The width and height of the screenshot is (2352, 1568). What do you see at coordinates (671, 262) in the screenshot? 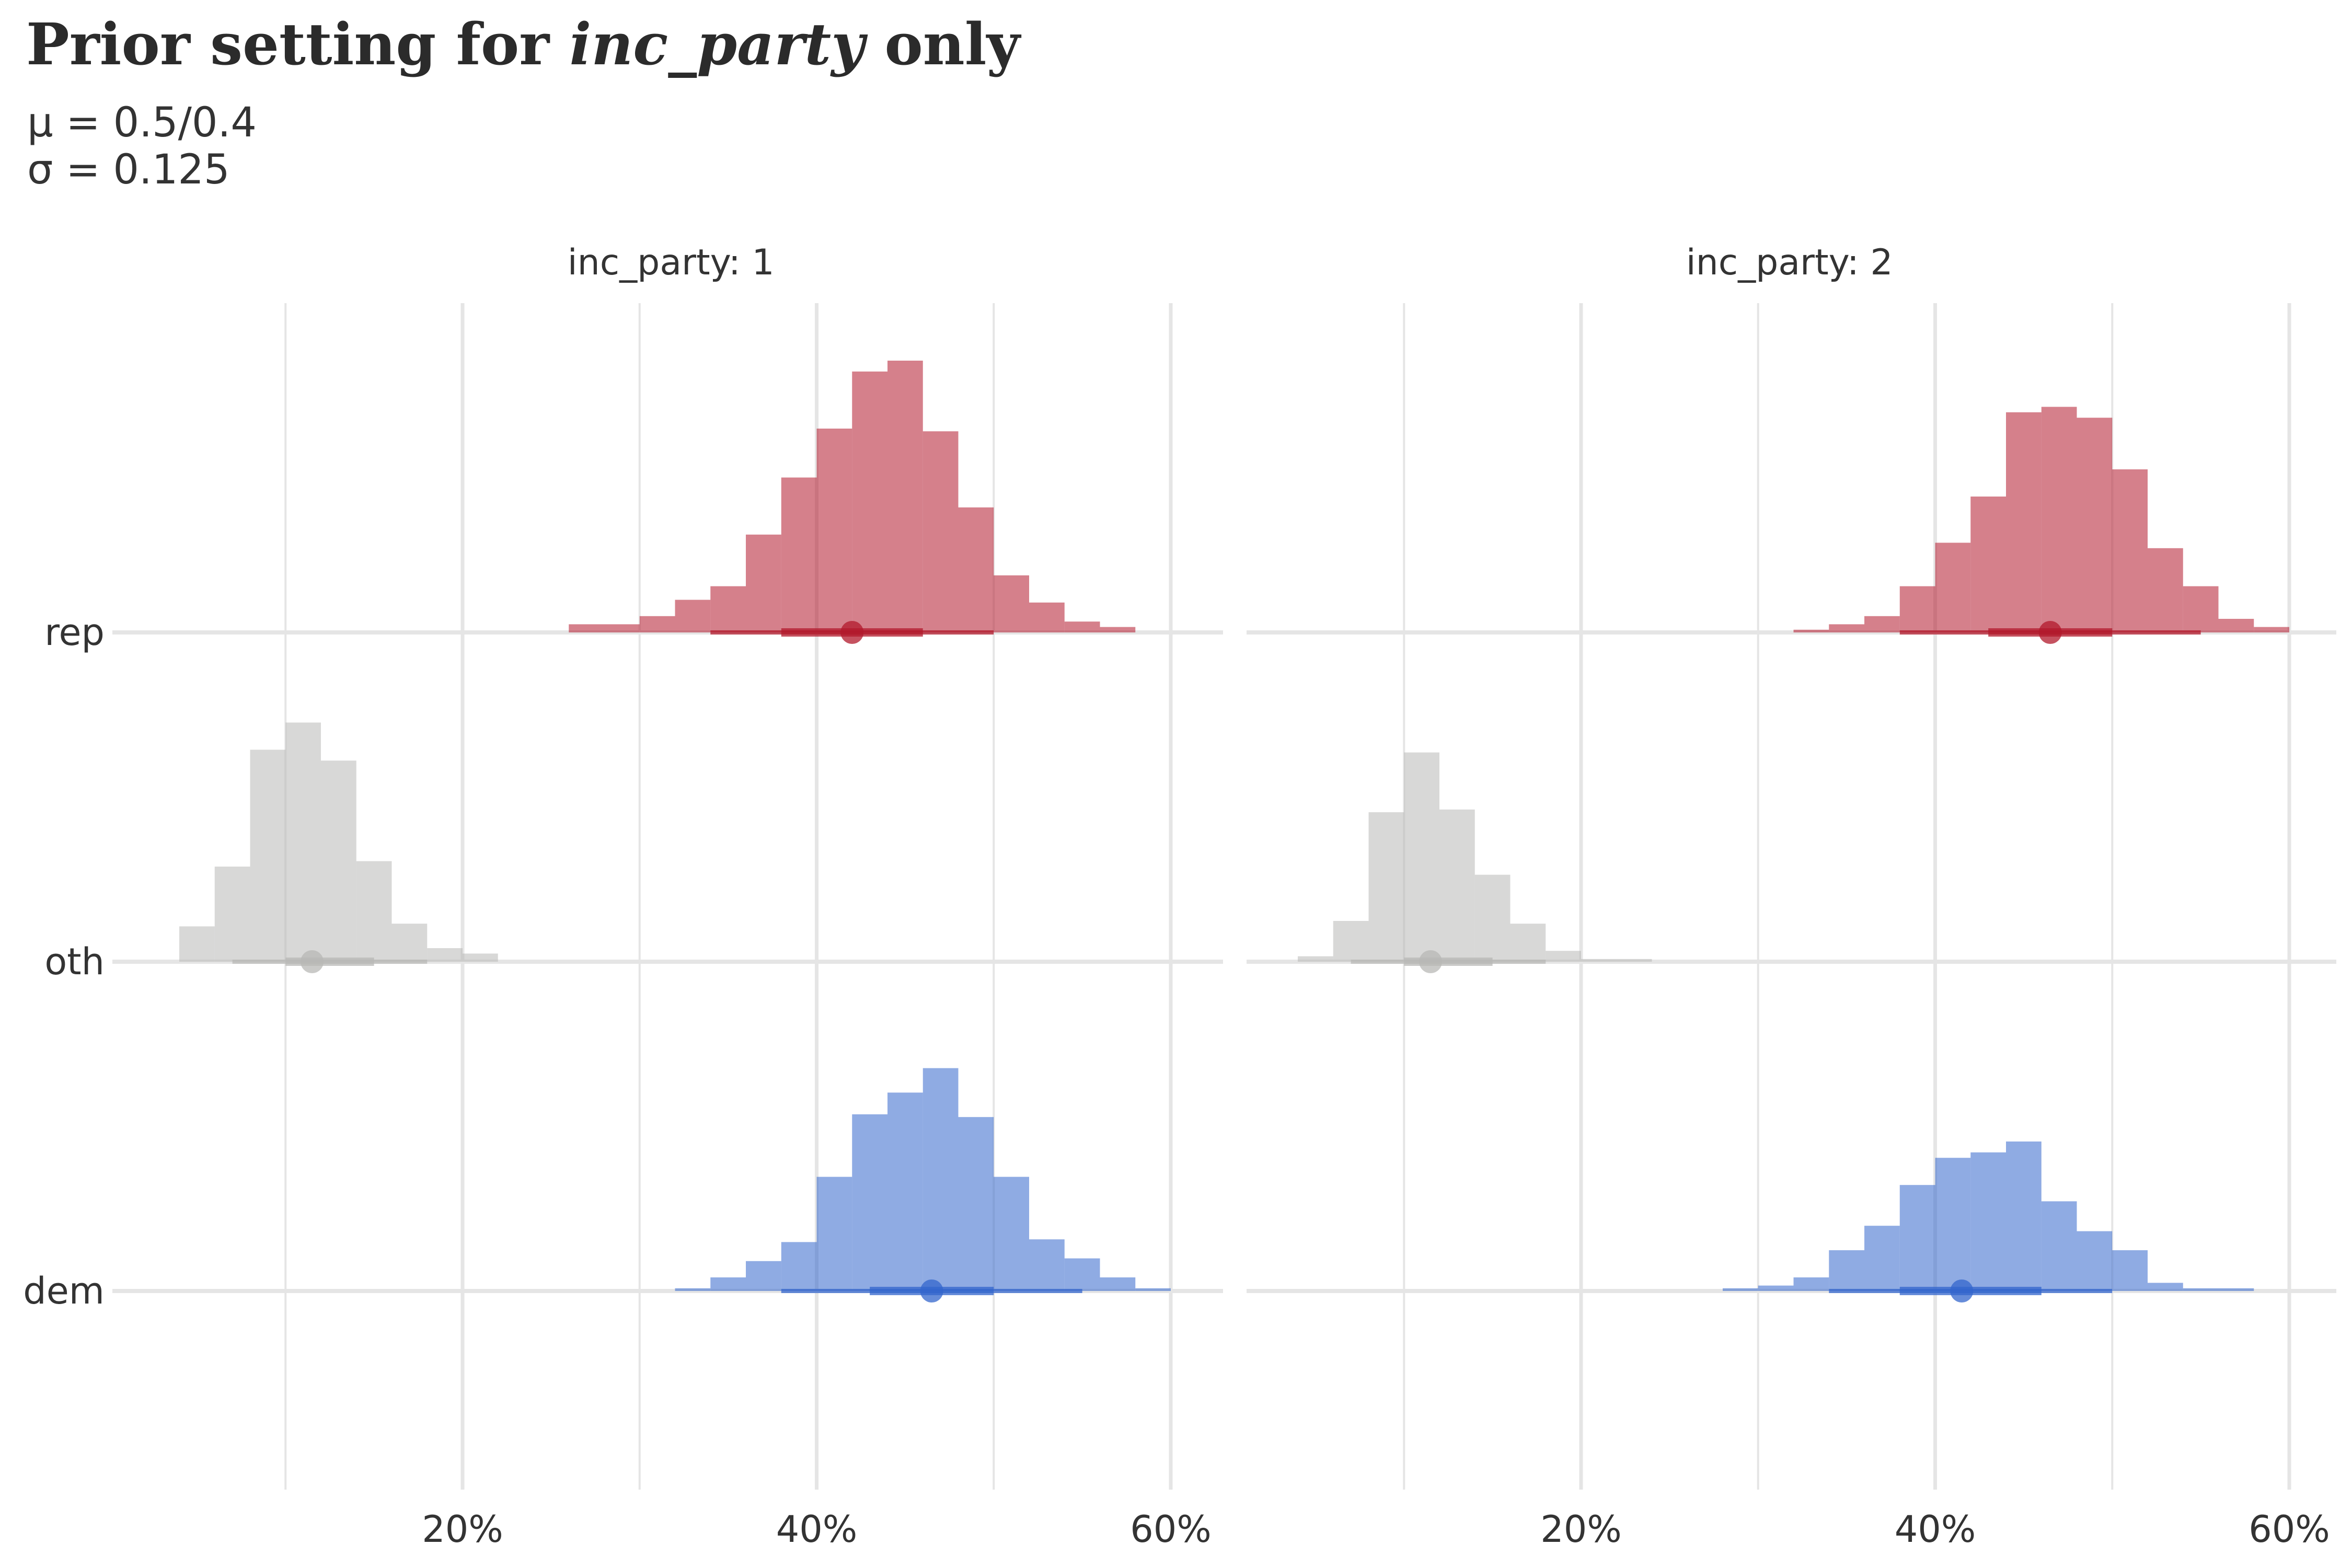
I see `facet-strip-label: inc_party: 1` at bounding box center [671, 262].